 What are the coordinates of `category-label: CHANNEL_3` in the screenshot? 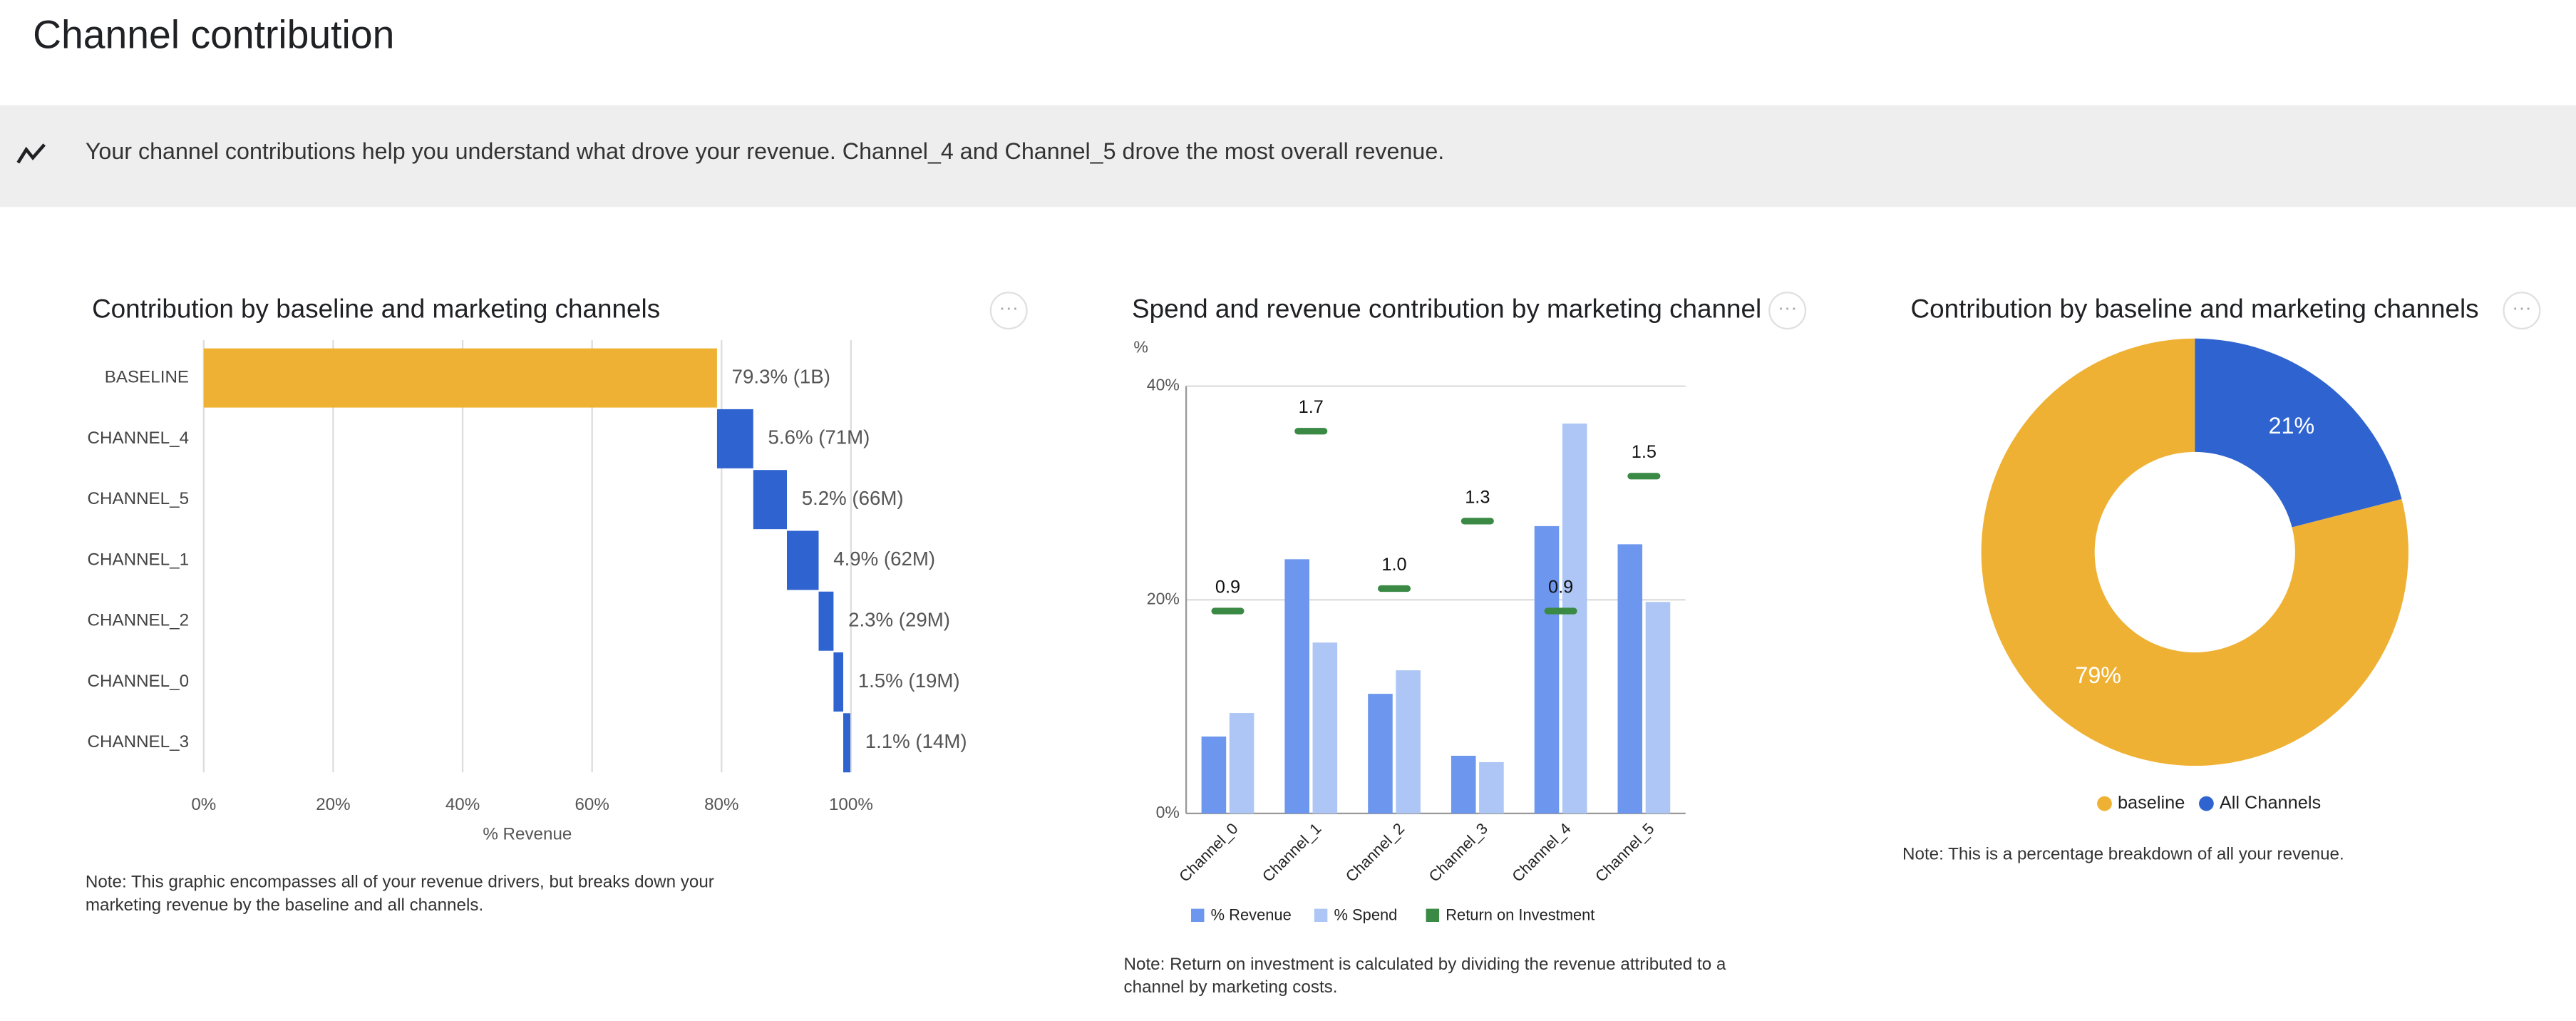 It's located at (139, 741).